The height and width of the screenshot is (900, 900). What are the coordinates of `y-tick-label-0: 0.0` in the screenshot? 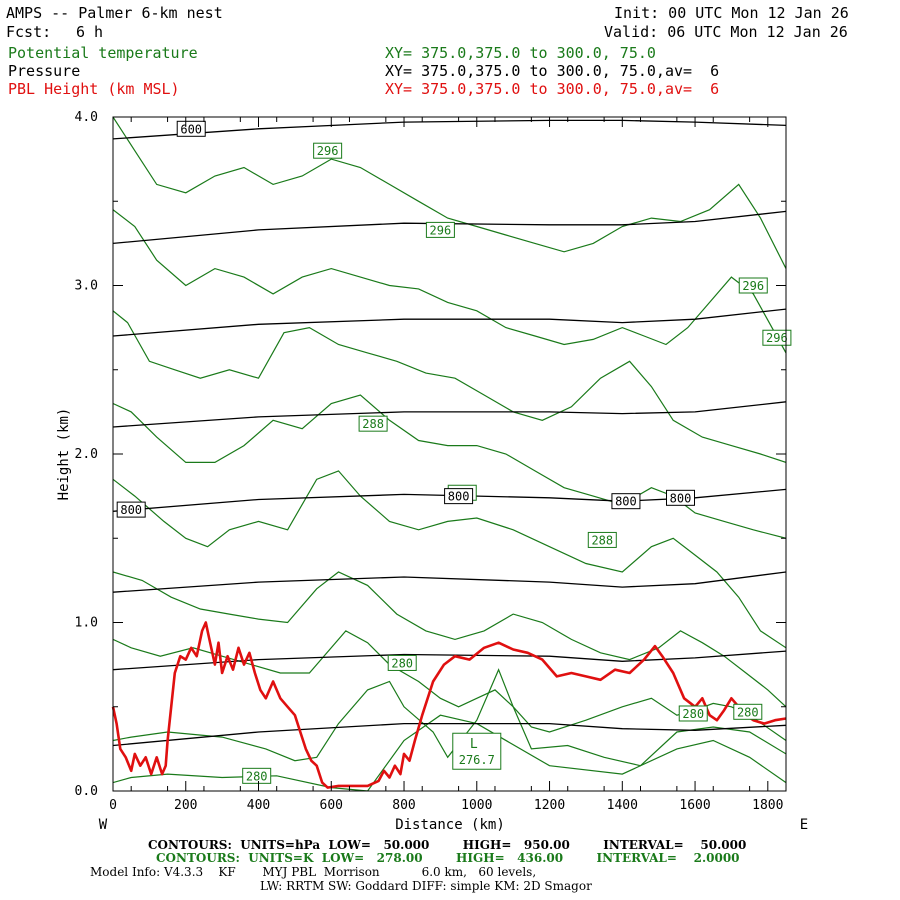 It's located at (86, 791).